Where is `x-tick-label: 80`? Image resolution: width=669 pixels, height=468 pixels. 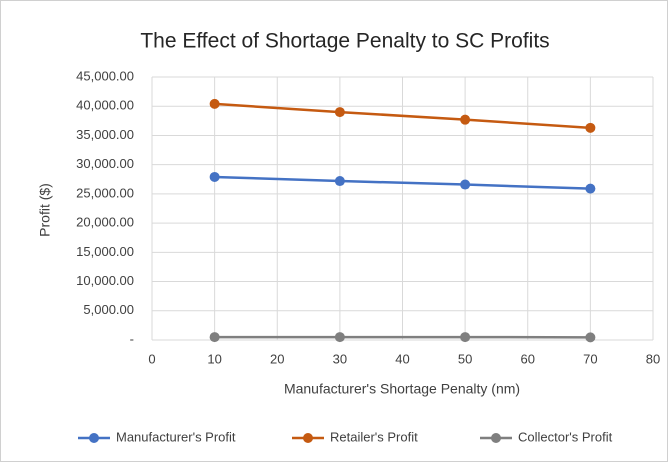
x-tick-label: 80 is located at coordinates (653, 358).